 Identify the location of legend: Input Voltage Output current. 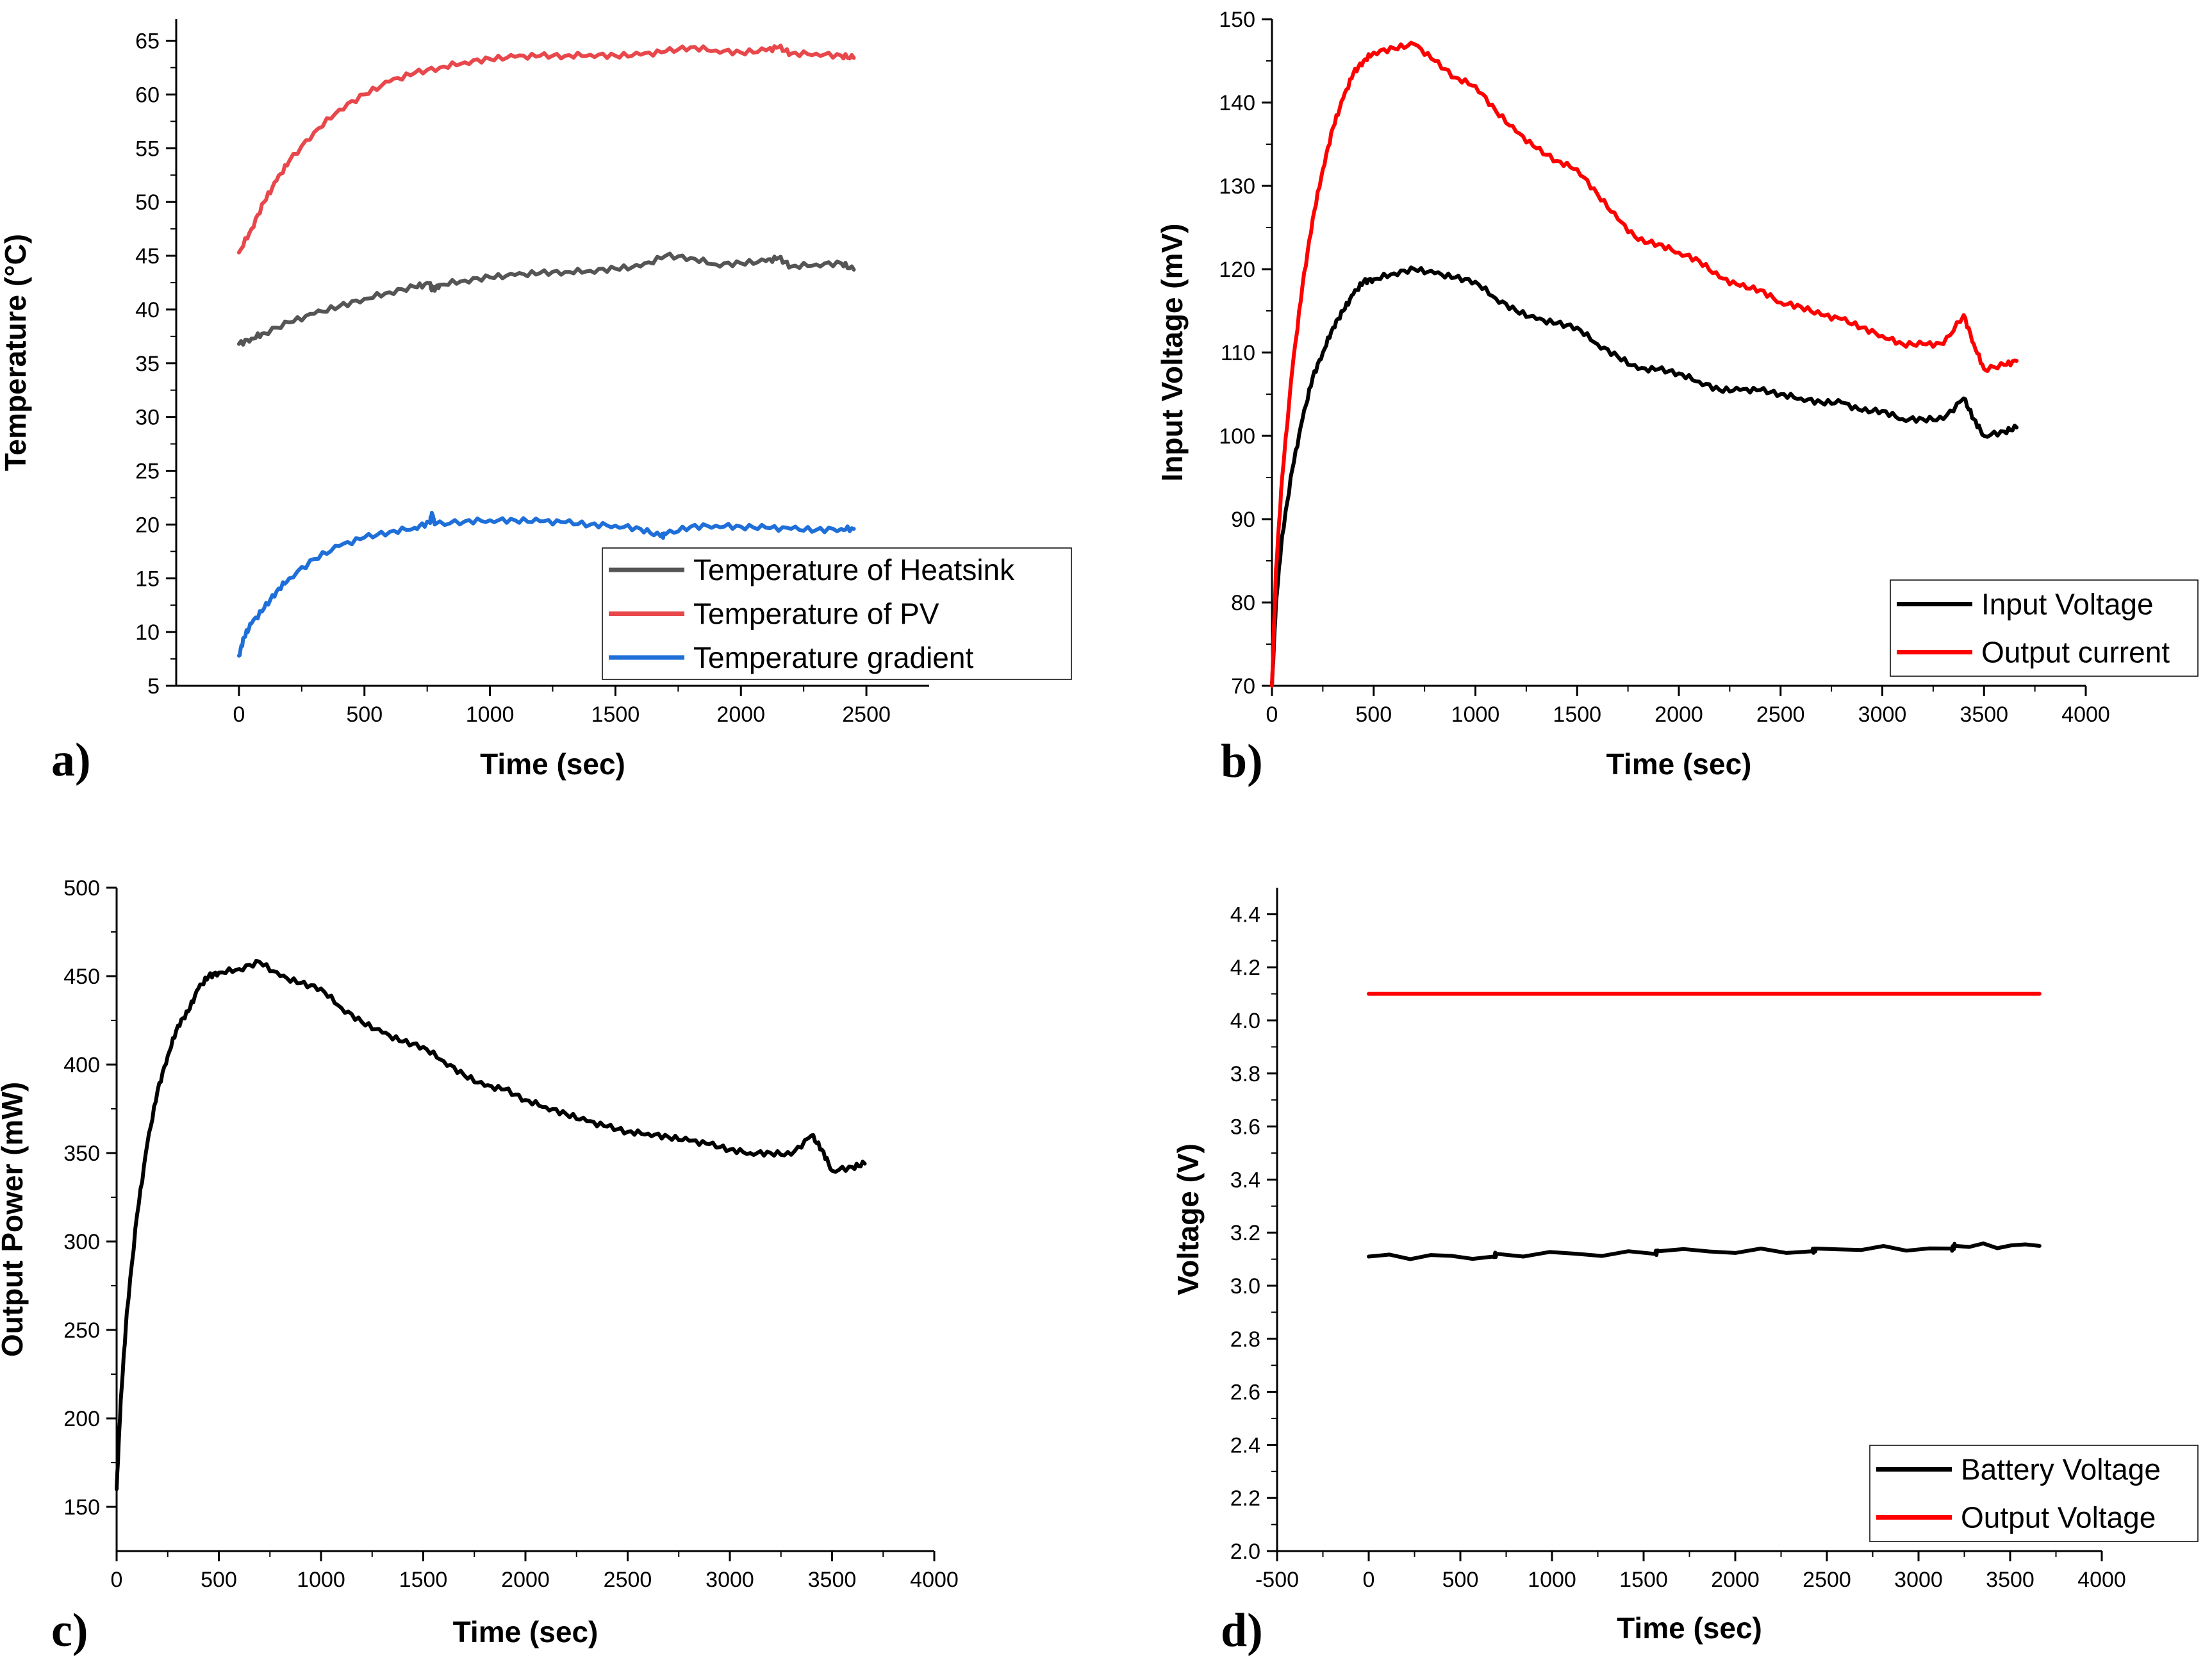
(2044, 628).